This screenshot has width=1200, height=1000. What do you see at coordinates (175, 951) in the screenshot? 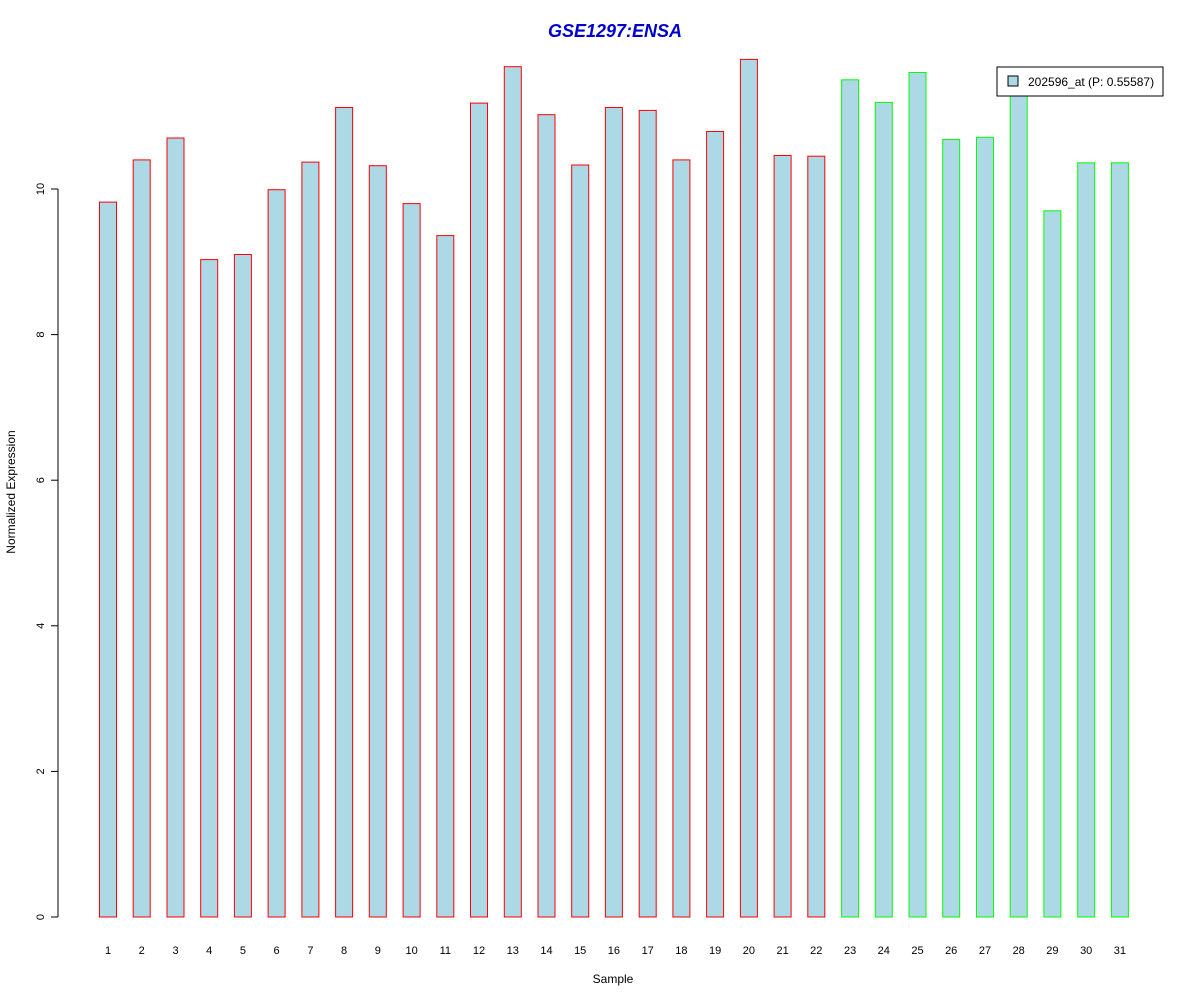
I see `x-tick-label: 3` at bounding box center [175, 951].